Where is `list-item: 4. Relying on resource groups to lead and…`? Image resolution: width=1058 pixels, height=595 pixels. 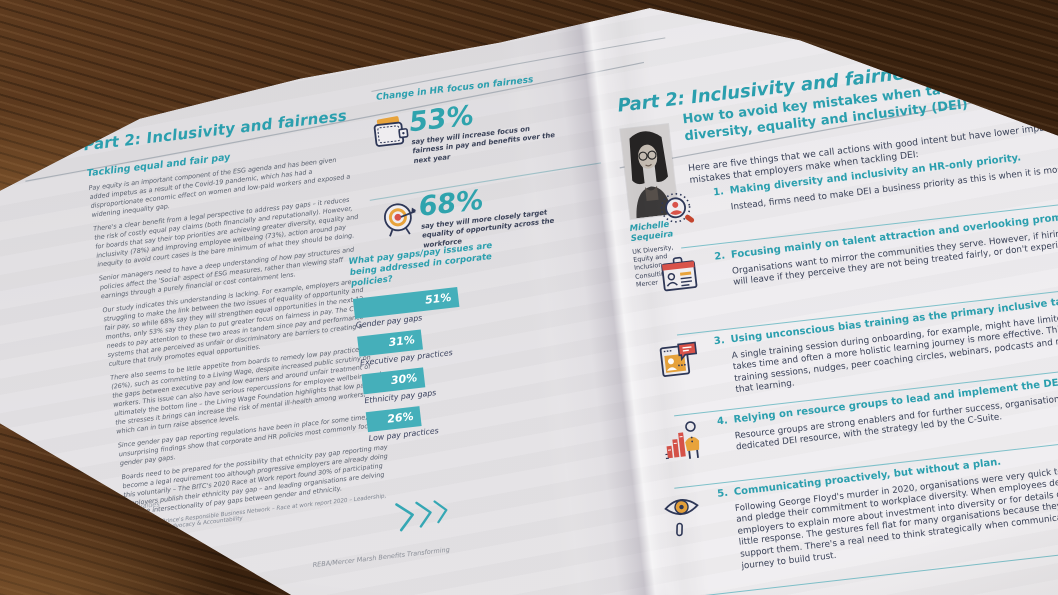
list-item: 4. Relying on resource groups to lead and… is located at coordinates (859, 411).